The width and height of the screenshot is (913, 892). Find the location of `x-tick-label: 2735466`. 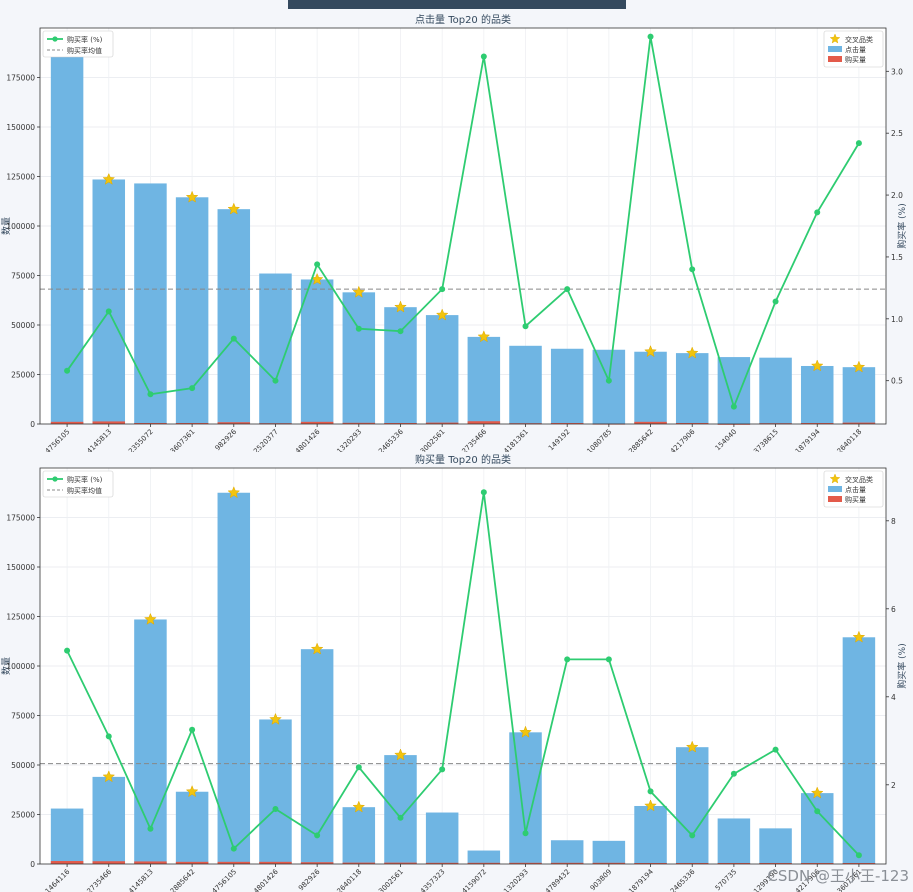

x-tick-label: 2735466 is located at coordinates (475, 439).